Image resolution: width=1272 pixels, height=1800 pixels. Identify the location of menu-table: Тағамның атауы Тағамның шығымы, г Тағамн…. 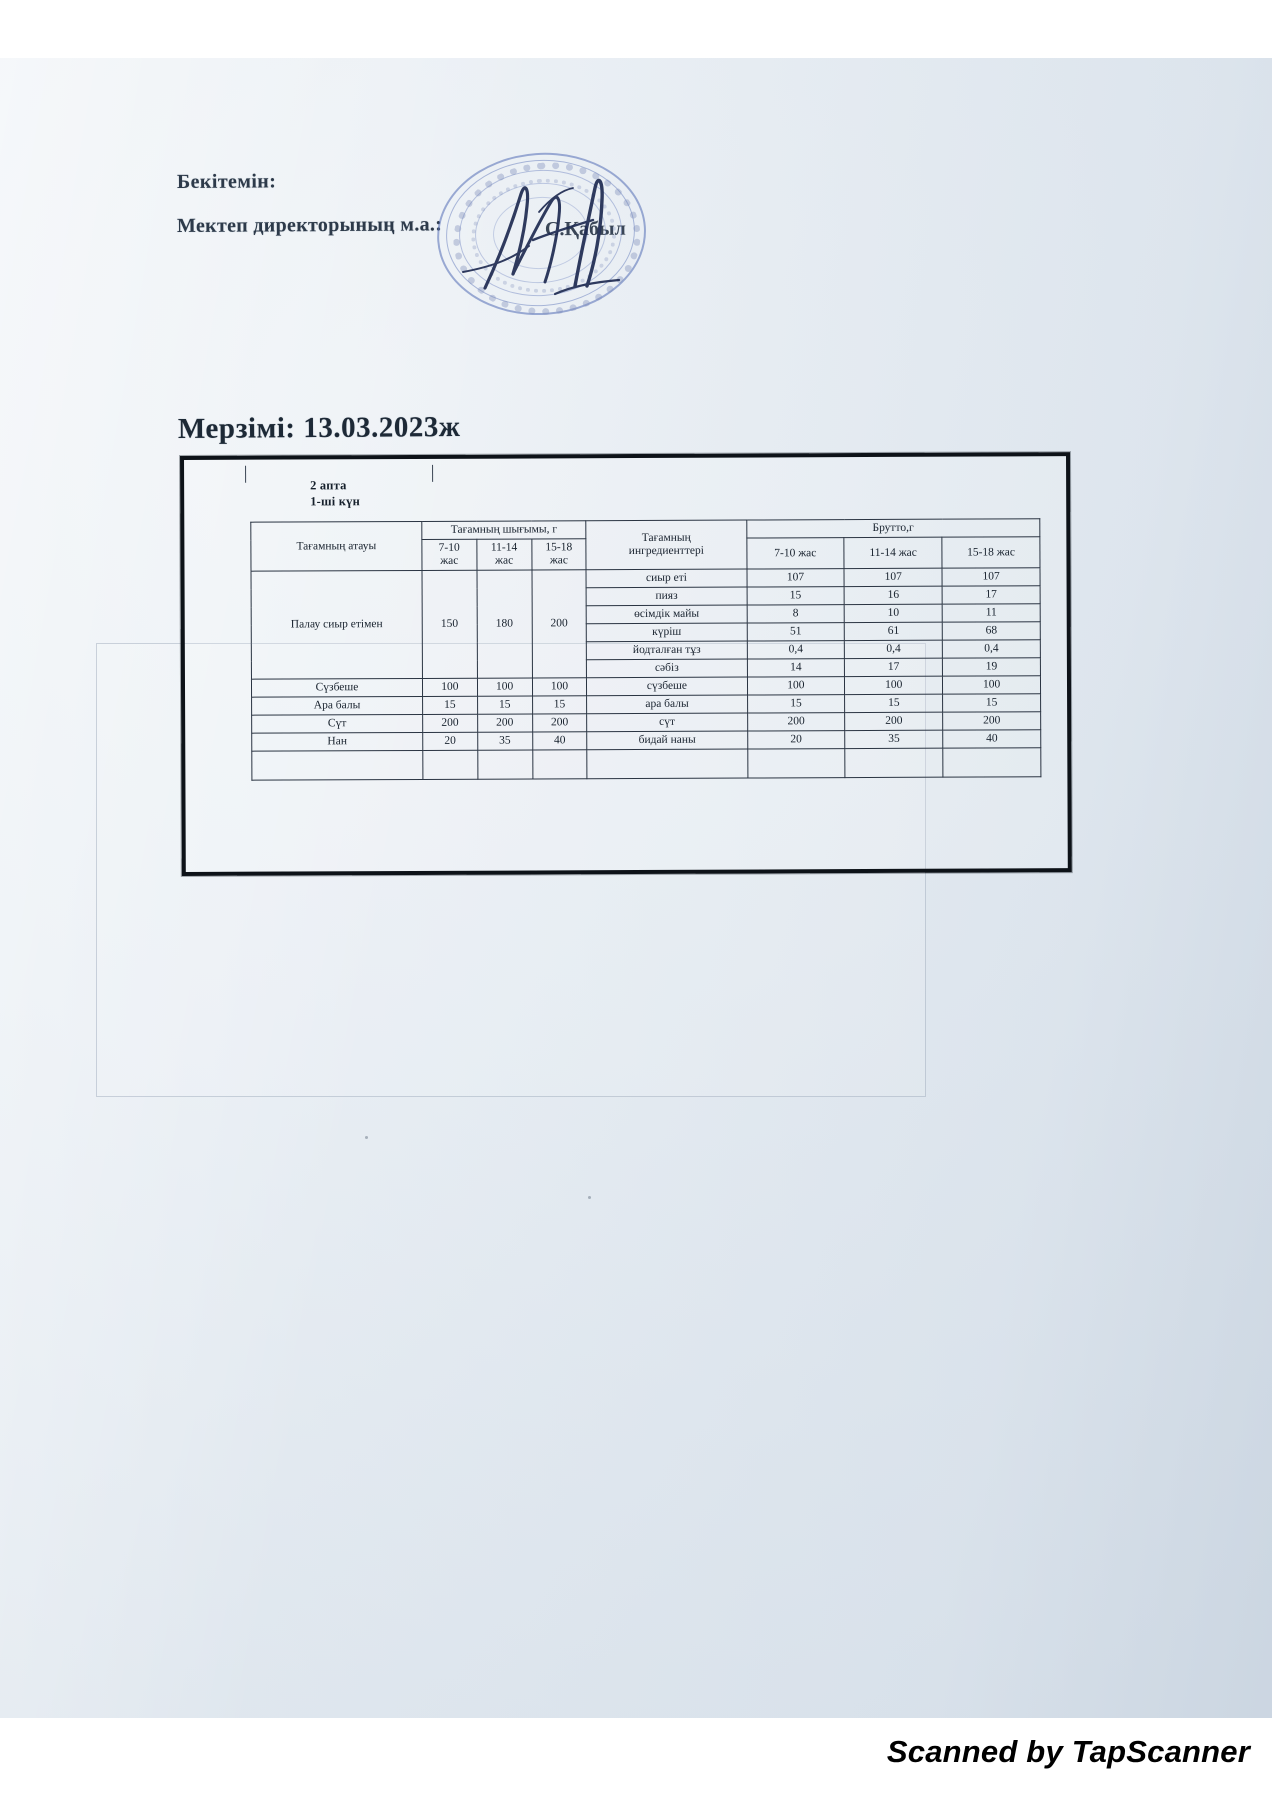
(645, 649).